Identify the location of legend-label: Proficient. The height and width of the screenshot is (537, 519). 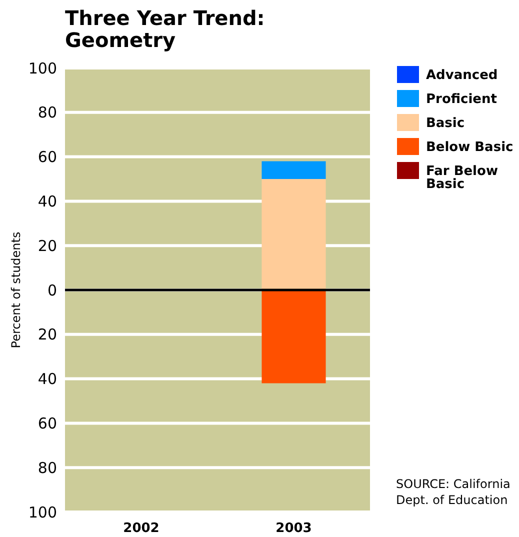
(461, 99).